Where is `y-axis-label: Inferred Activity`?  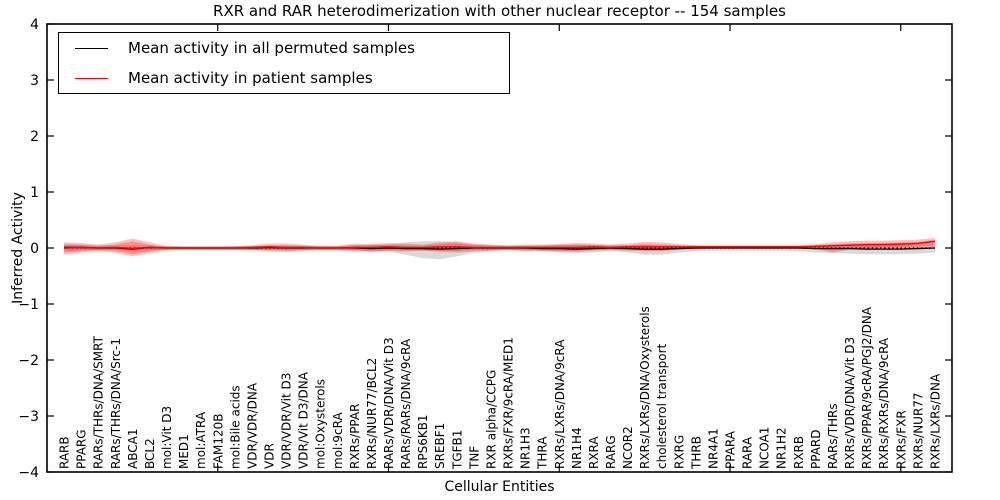 y-axis-label: Inferred Activity is located at coordinates (18, 248).